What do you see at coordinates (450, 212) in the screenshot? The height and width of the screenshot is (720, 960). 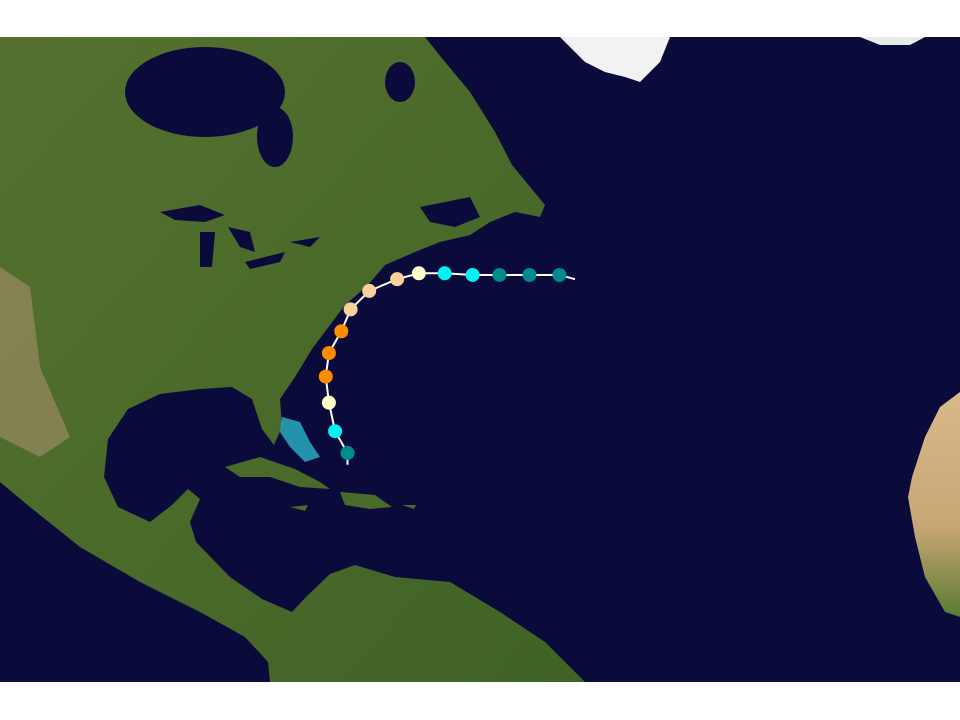 I see `gulf-of-st-lawrence` at bounding box center [450, 212].